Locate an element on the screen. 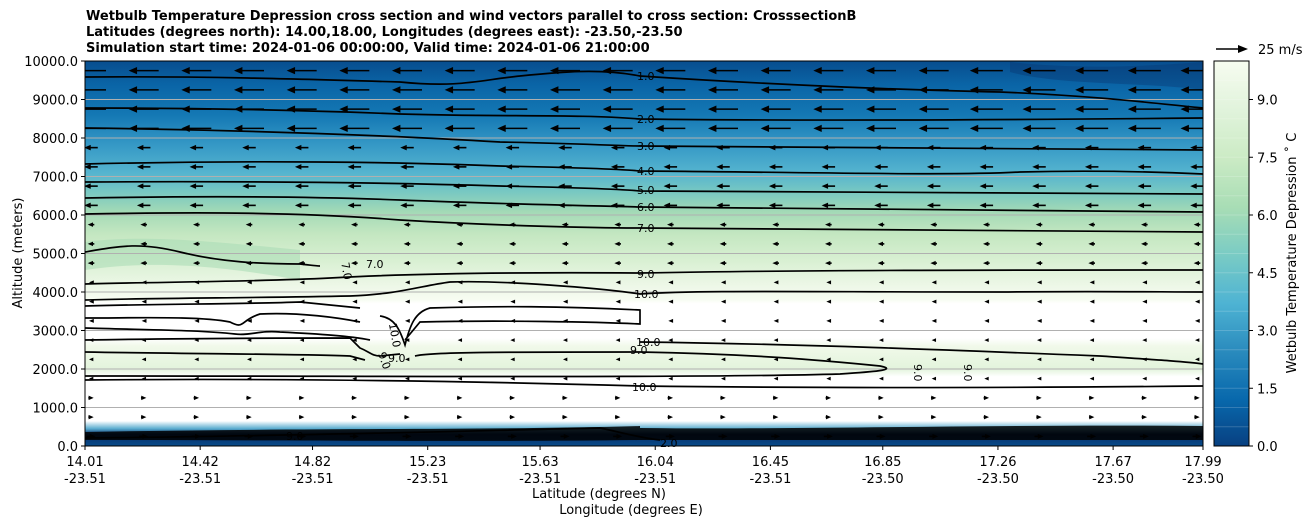  clabel-7-0: 7.0 is located at coordinates (646, 228).